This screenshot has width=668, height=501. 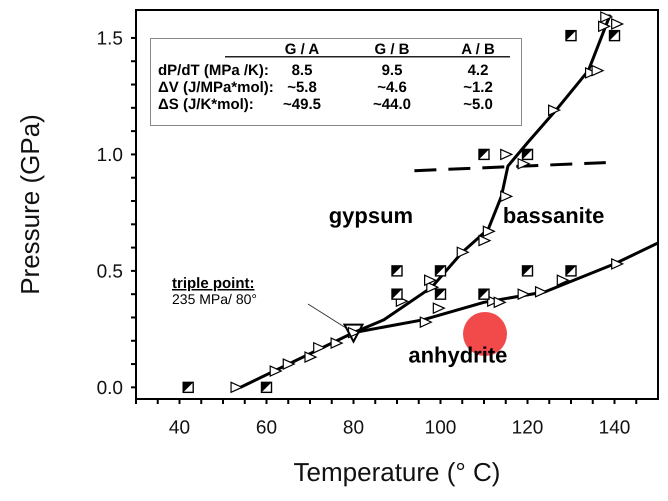 I want to click on annotation: ~1.2, so click(x=478, y=87).